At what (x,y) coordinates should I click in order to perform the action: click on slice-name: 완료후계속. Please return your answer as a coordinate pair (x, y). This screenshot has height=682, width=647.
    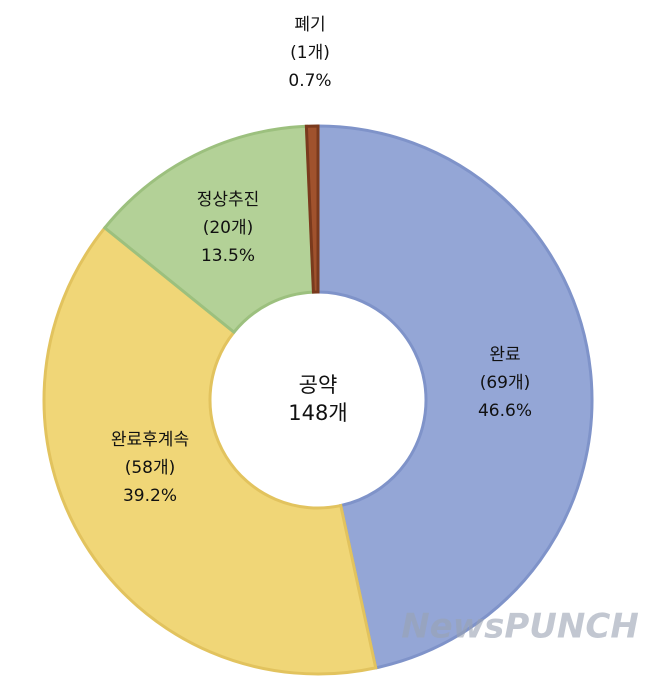
    Looking at the image, I should click on (150, 440).